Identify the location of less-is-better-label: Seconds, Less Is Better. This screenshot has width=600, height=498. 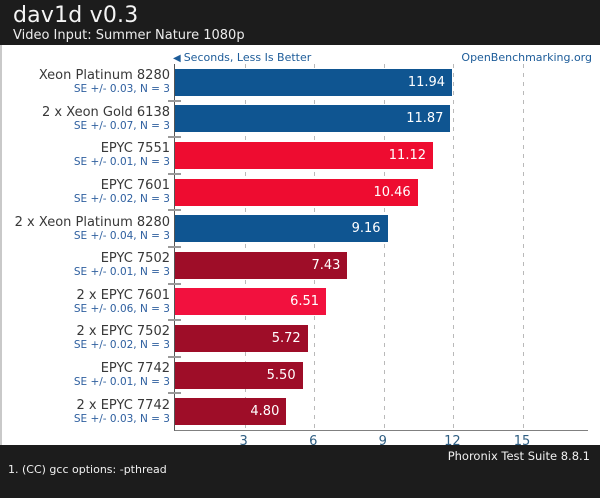
(247, 57).